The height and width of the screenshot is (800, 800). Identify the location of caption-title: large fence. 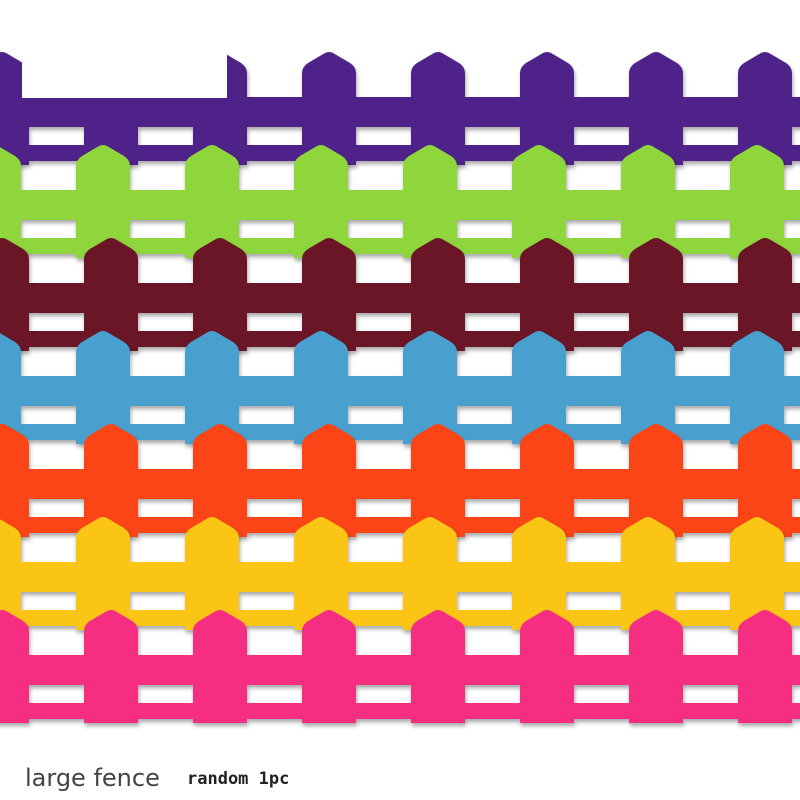
(92, 778).